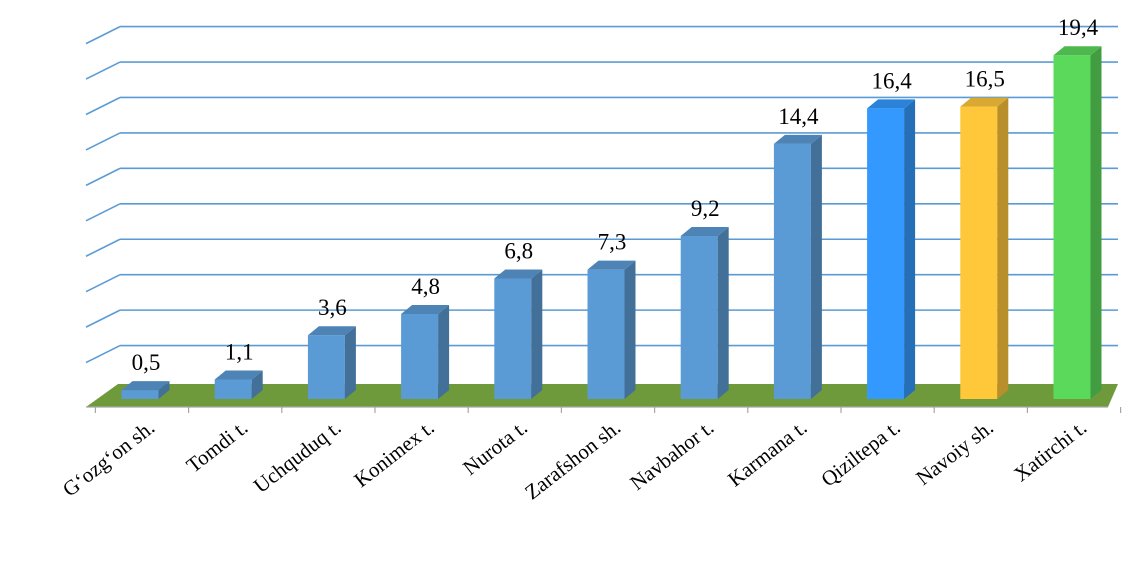  I want to click on category-label: Xatirchi t., so click(1050, 450).